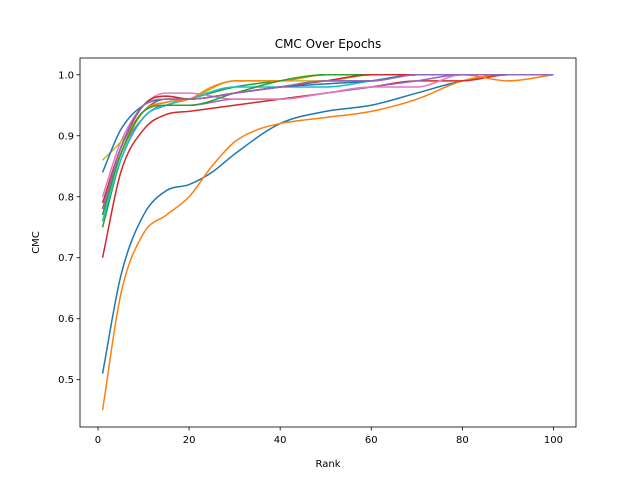 This screenshot has width=640, height=485. What do you see at coordinates (280, 440) in the screenshot?
I see `x-tick-label: 40` at bounding box center [280, 440].